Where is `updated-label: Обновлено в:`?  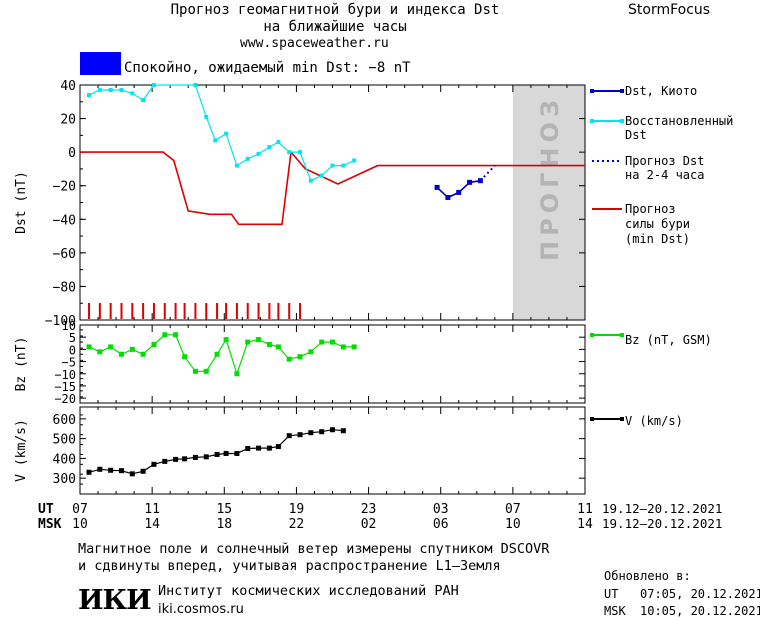
updated-label: Обновлено в: is located at coordinates (647, 576).